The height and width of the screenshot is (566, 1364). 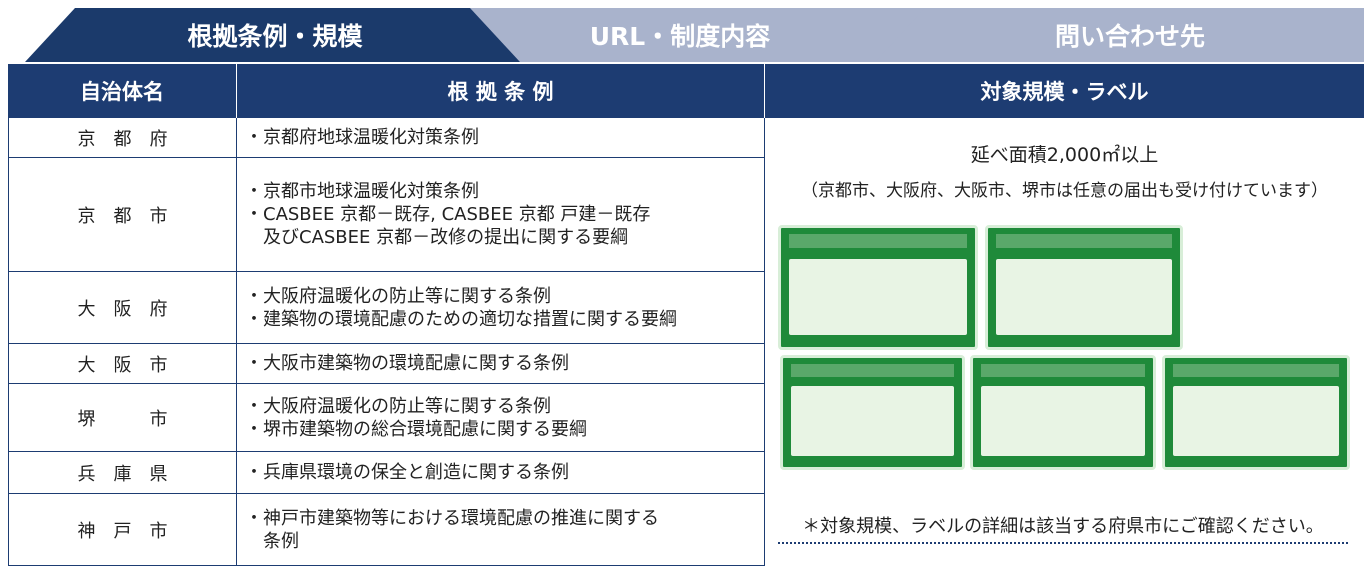 I want to click on ordinance-cell: ・京都府地球温暖化対策条例, so click(x=501, y=138).